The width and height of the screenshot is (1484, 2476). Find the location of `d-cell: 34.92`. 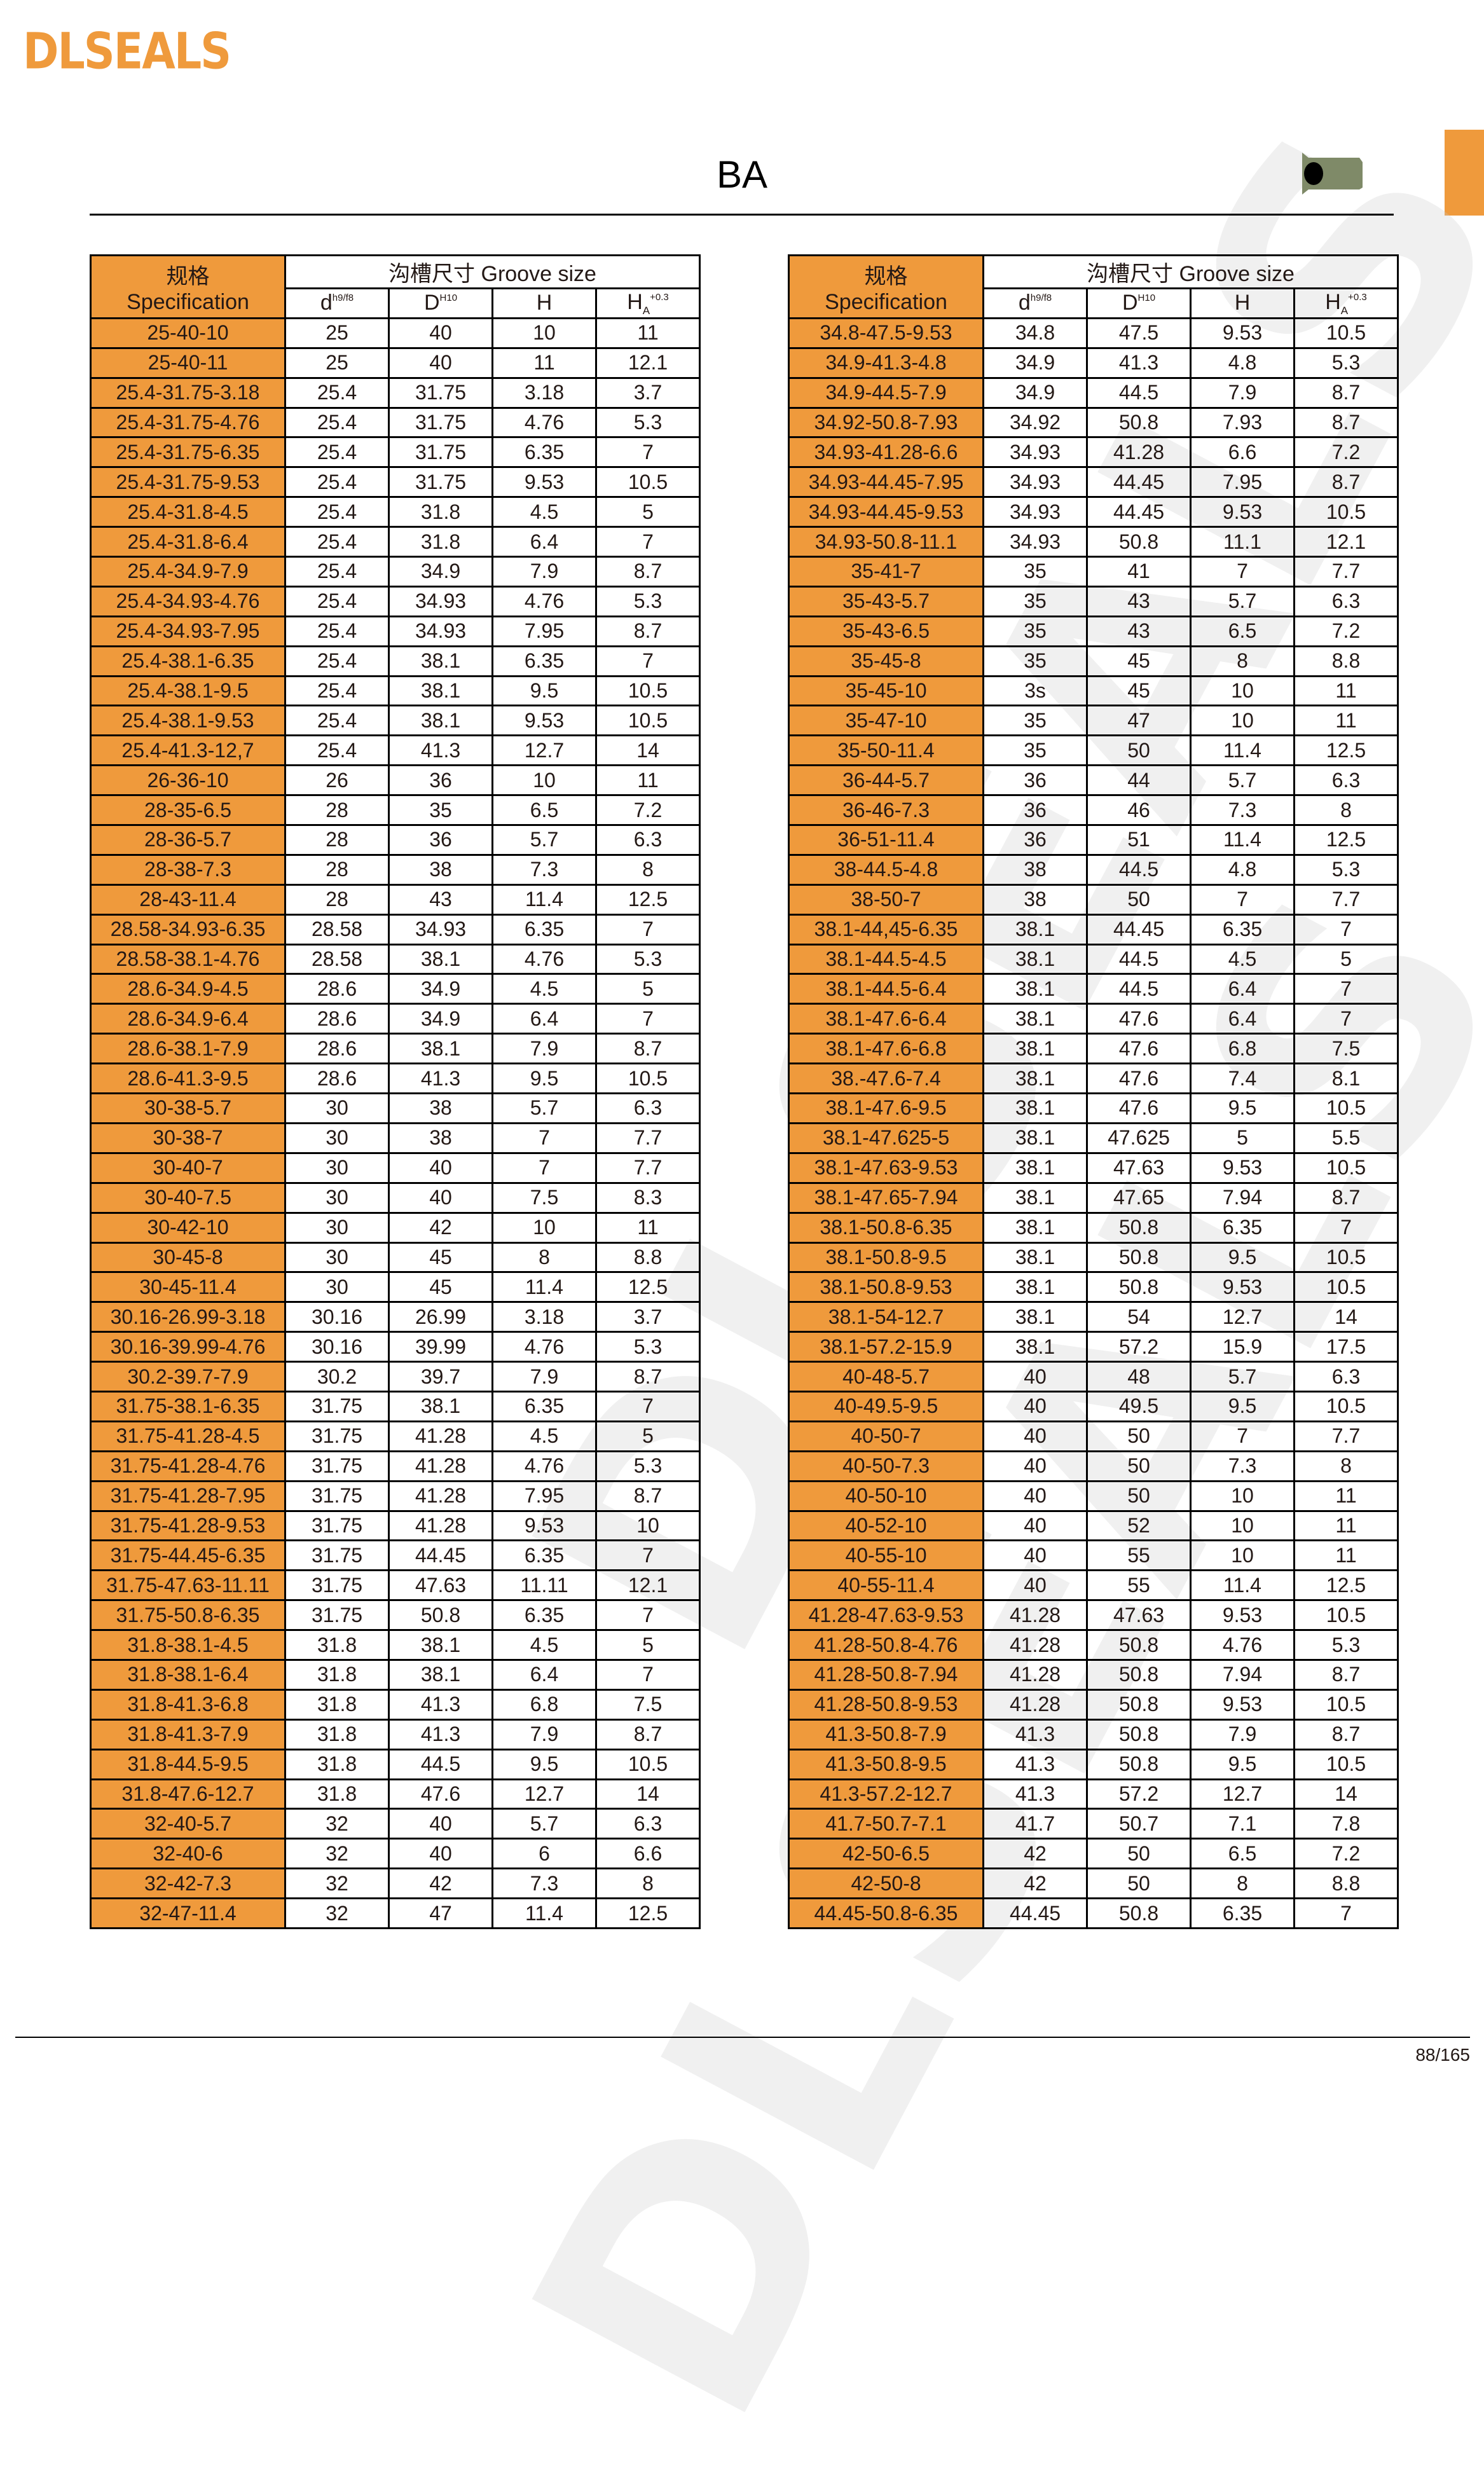

d-cell: 34.92 is located at coordinates (1035, 422).